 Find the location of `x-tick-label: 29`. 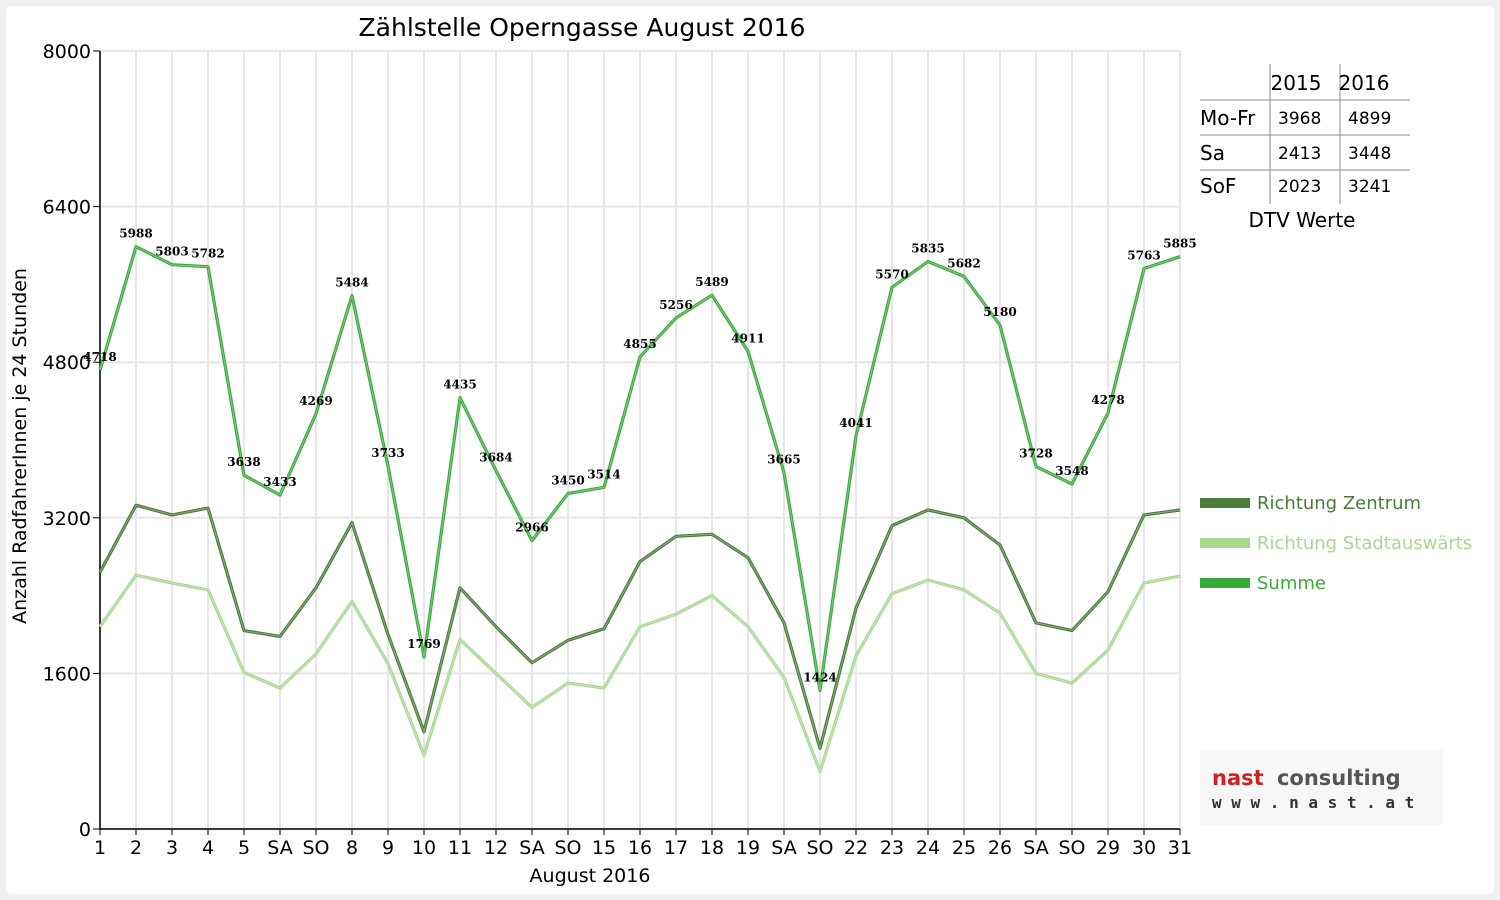

x-tick-label: 29 is located at coordinates (1108, 848).